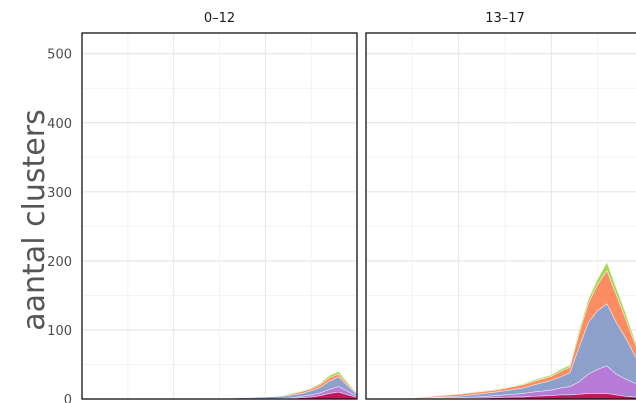 The width and height of the screenshot is (636, 403). What do you see at coordinates (59, 331) in the screenshot?
I see `y-tick-label: 100` at bounding box center [59, 331].